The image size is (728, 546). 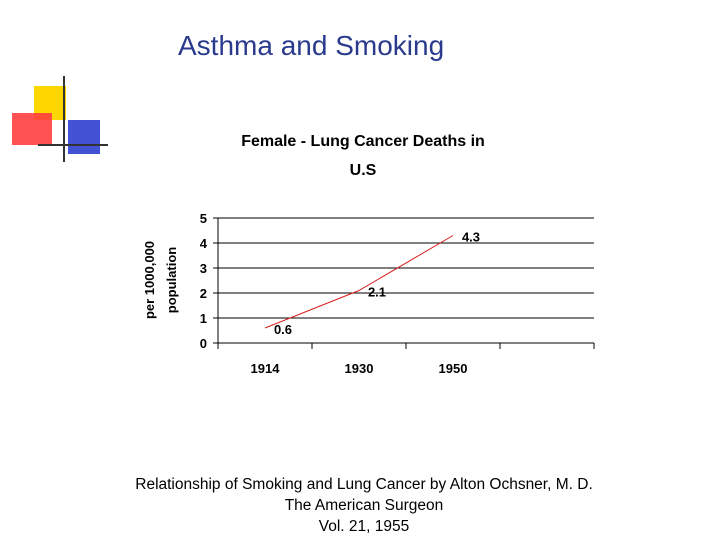 I want to click on red-square, so click(x=32, y=129).